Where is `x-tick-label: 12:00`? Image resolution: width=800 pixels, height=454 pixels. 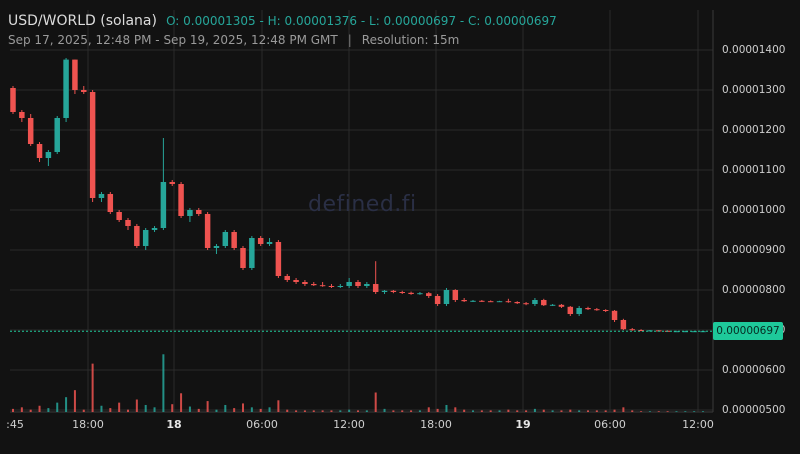
x-tick-label: 12:00 is located at coordinates (698, 424).